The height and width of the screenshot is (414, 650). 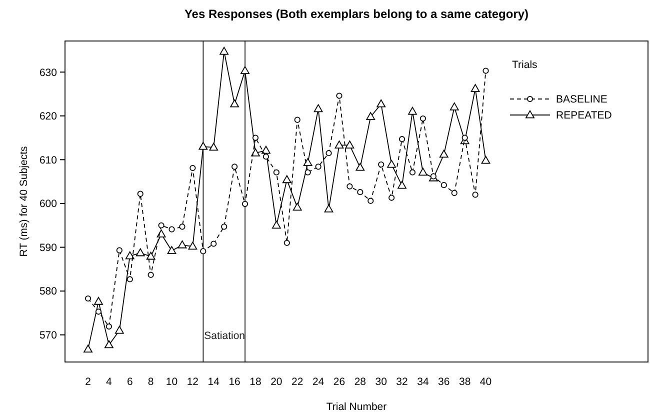 What do you see at coordinates (356, 14) in the screenshot?
I see `chart-title: Yes Responses (Both exemplars belong to a same category)` at bounding box center [356, 14].